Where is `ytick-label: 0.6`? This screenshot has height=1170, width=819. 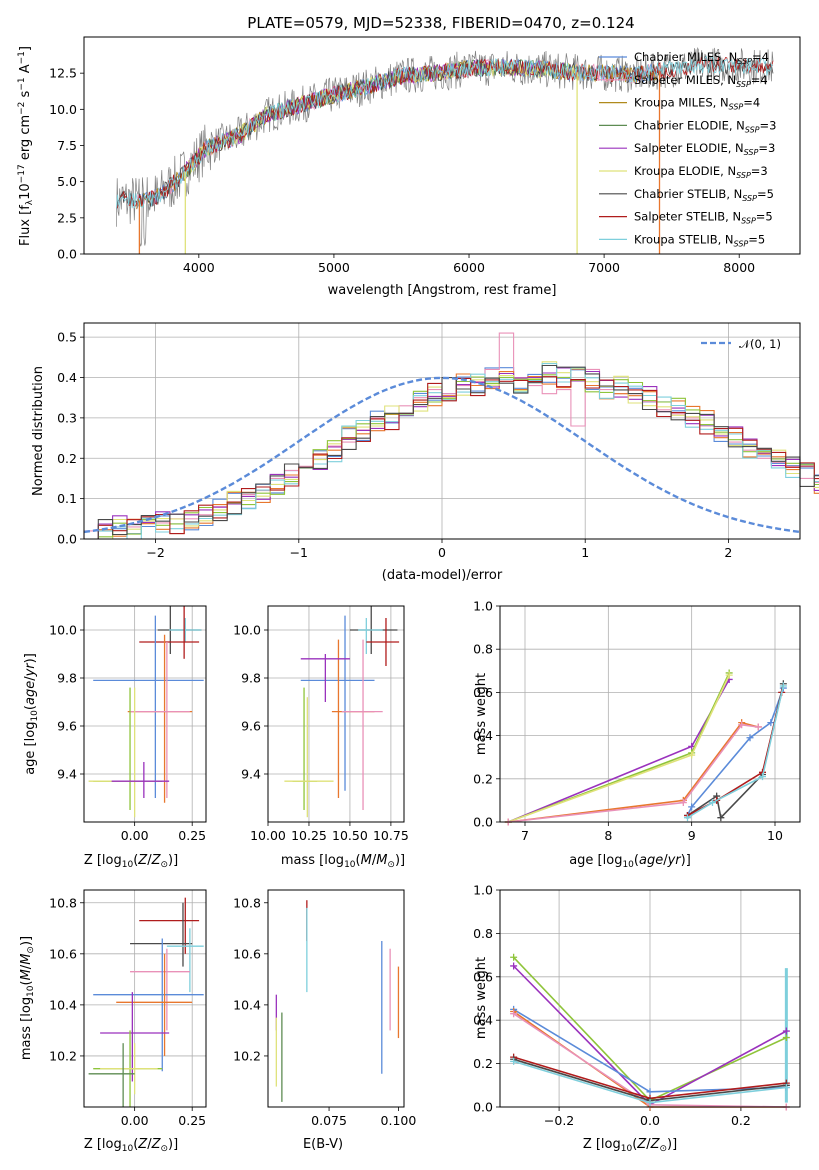 ytick-label: 0.6 is located at coordinates (483, 976).